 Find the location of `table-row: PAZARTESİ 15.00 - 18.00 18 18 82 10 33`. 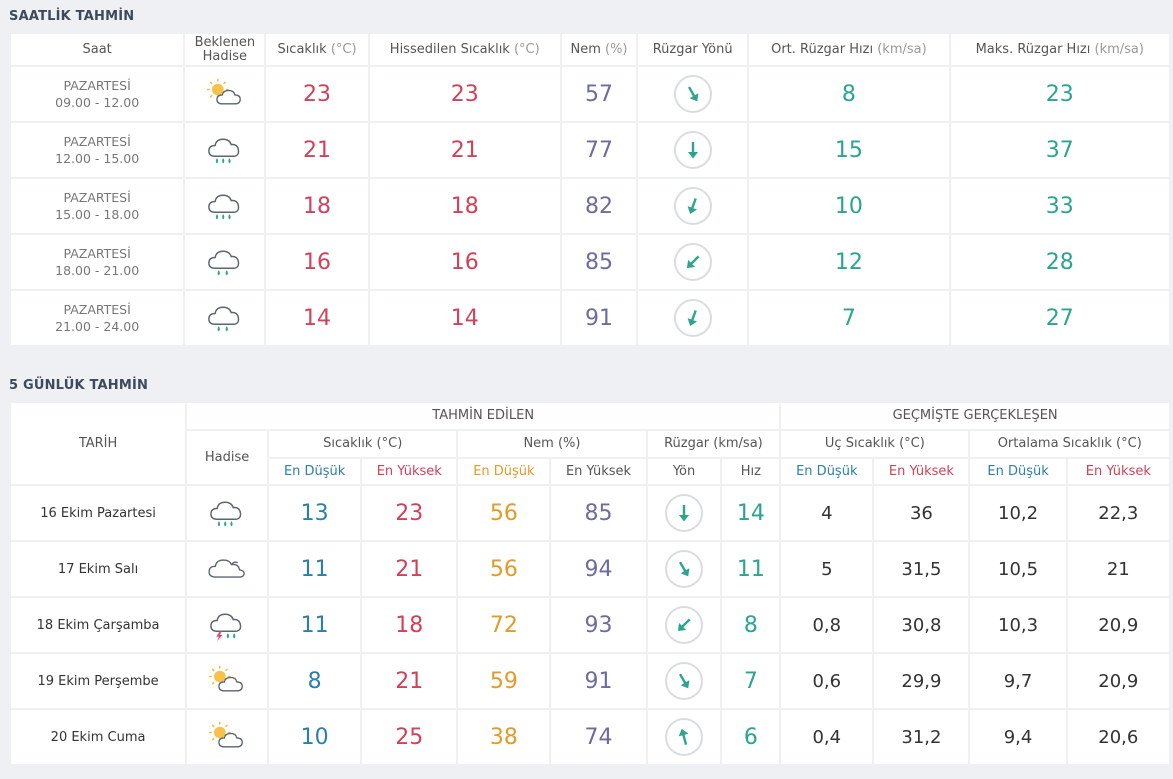

table-row: PAZARTESİ 15.00 - 18.00 18 18 82 10 33 is located at coordinates (590, 206).